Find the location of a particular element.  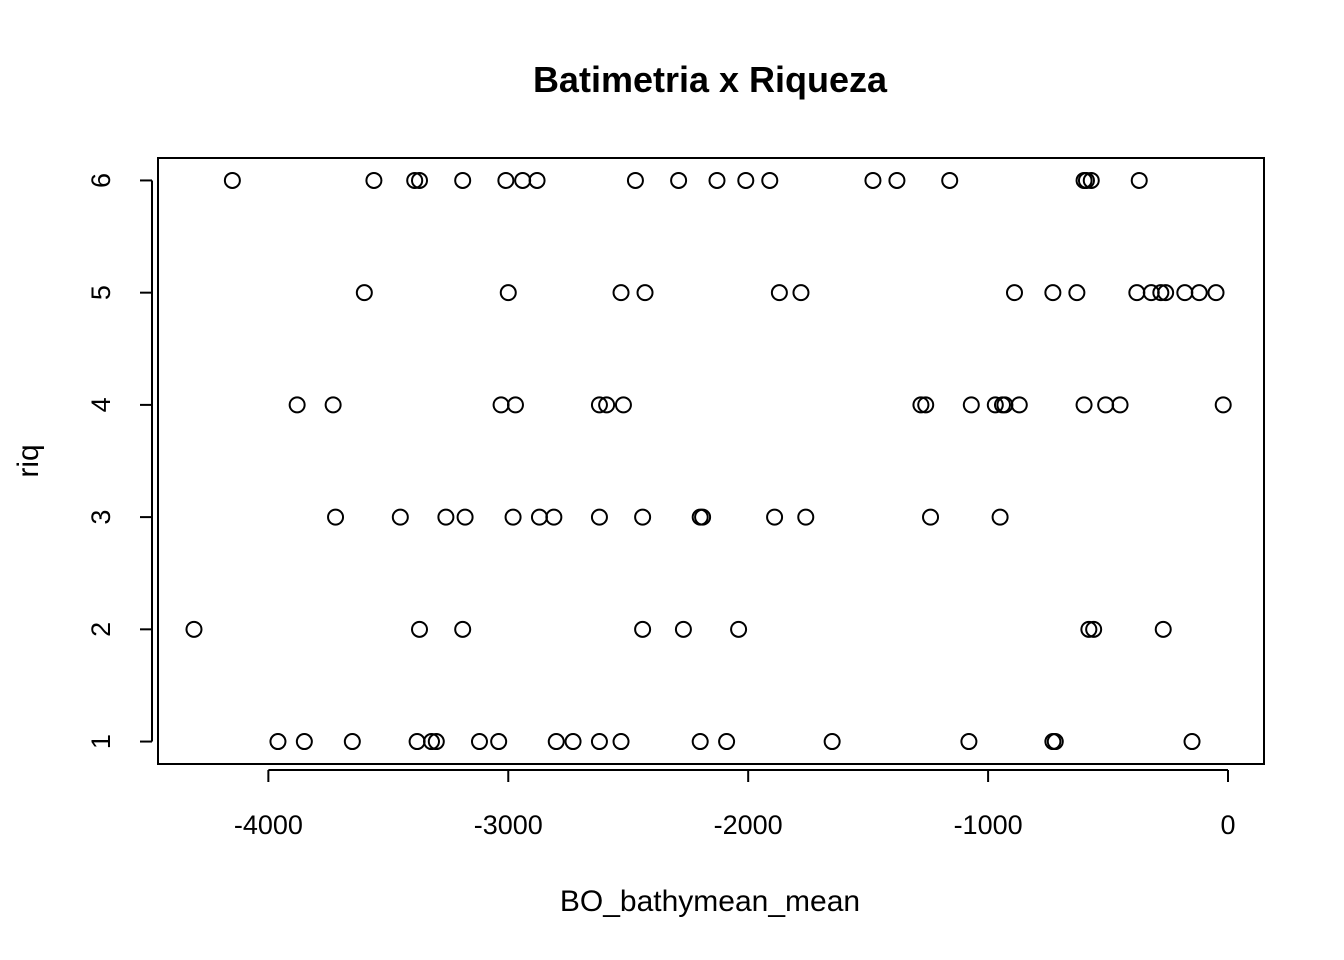

y-tick-label: 3 is located at coordinates (101, 517).